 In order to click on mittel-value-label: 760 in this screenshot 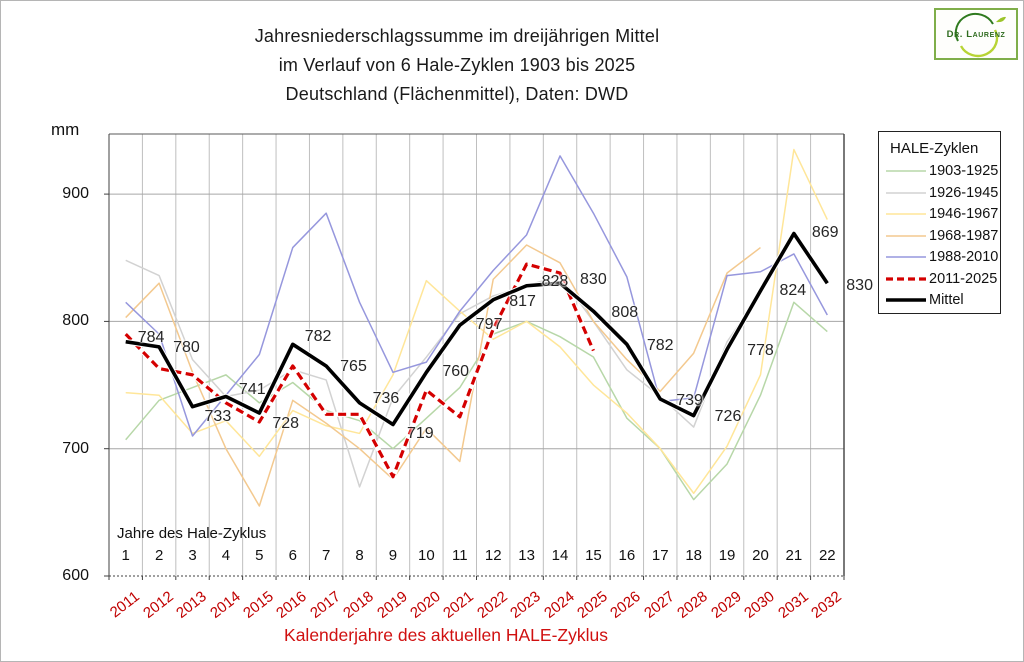, I will do `click(456, 372)`.